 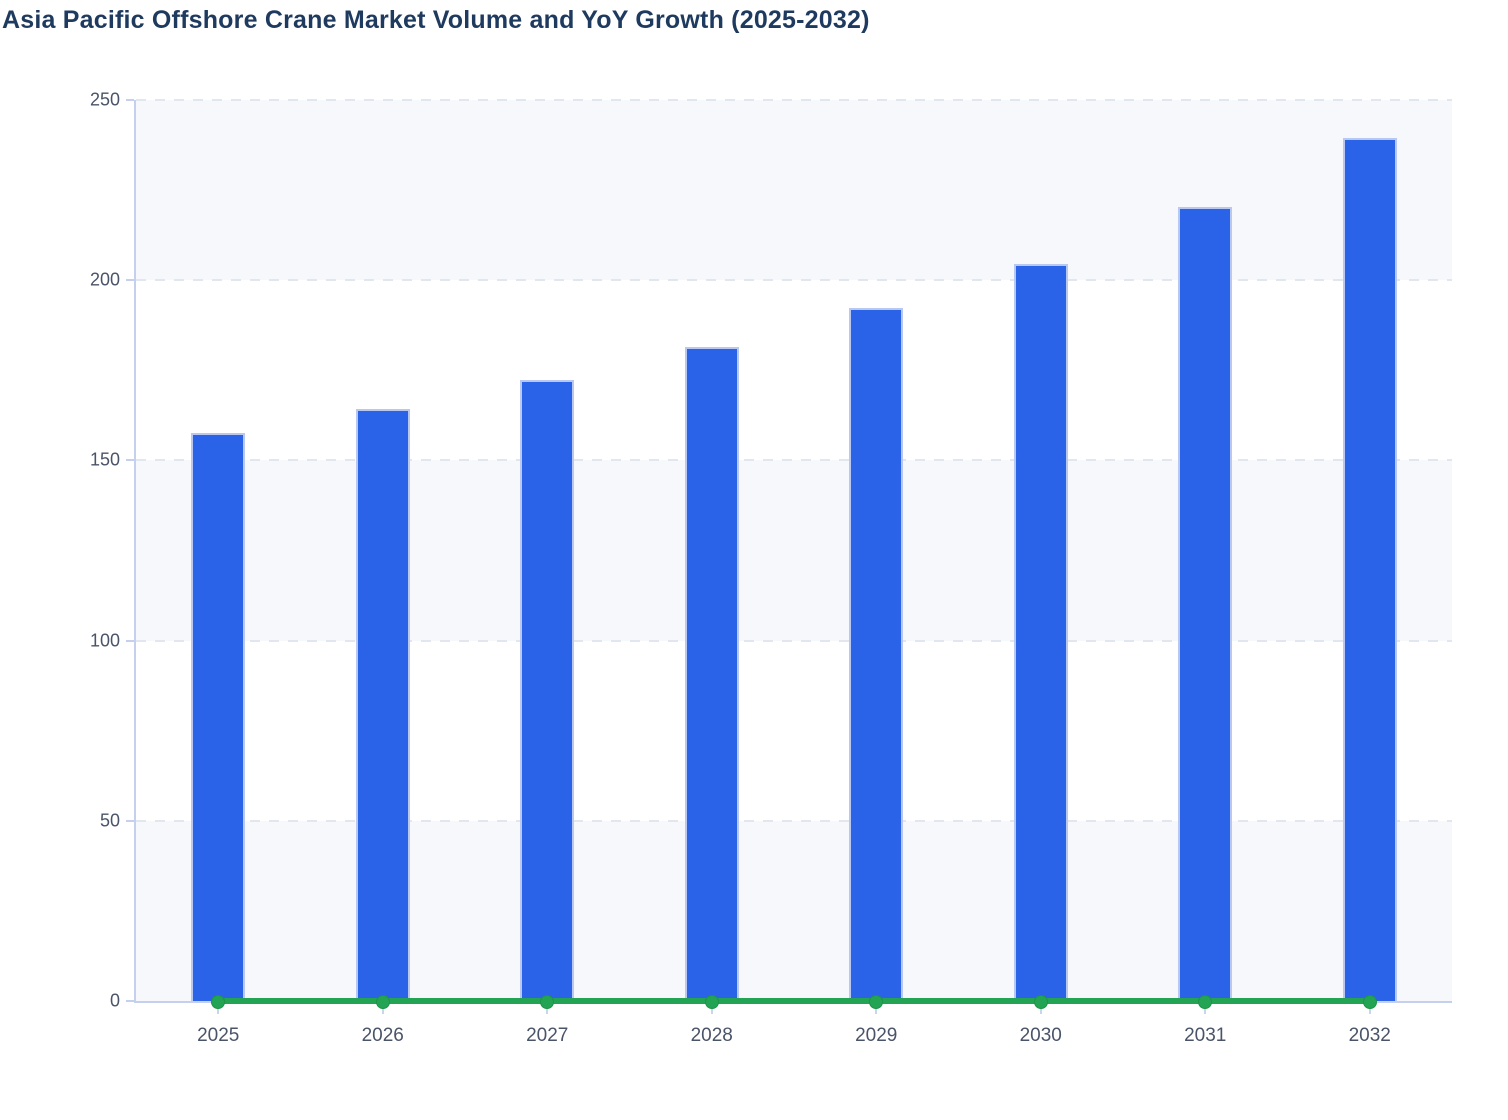 What do you see at coordinates (1205, 603) in the screenshot?
I see `bar-2031` at bounding box center [1205, 603].